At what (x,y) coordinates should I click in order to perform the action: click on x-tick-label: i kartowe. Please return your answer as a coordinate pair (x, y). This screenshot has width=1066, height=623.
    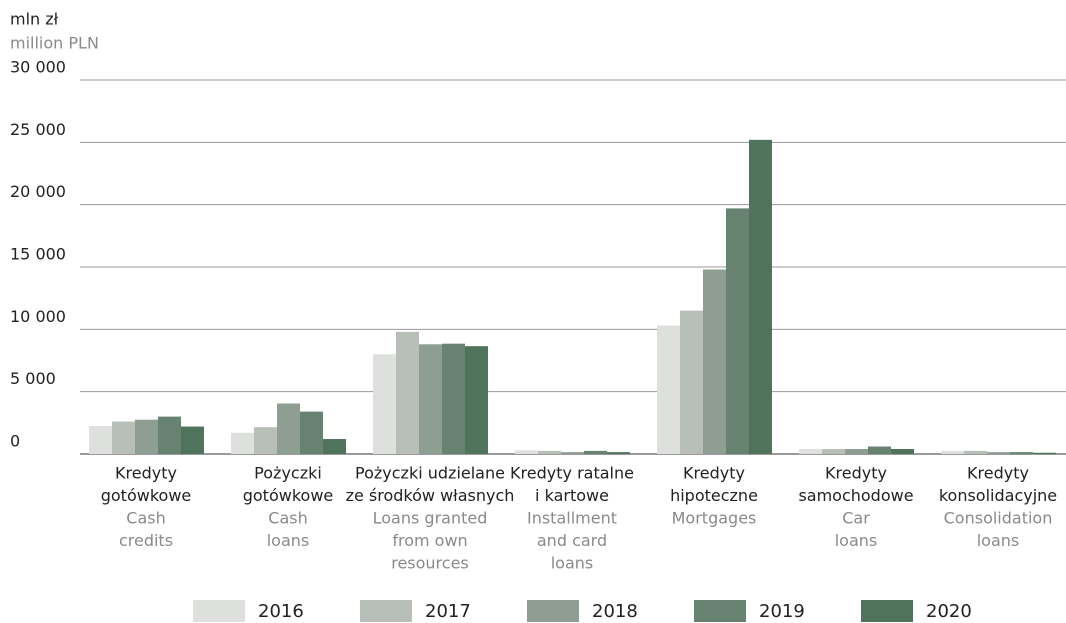
    Looking at the image, I should click on (572, 495).